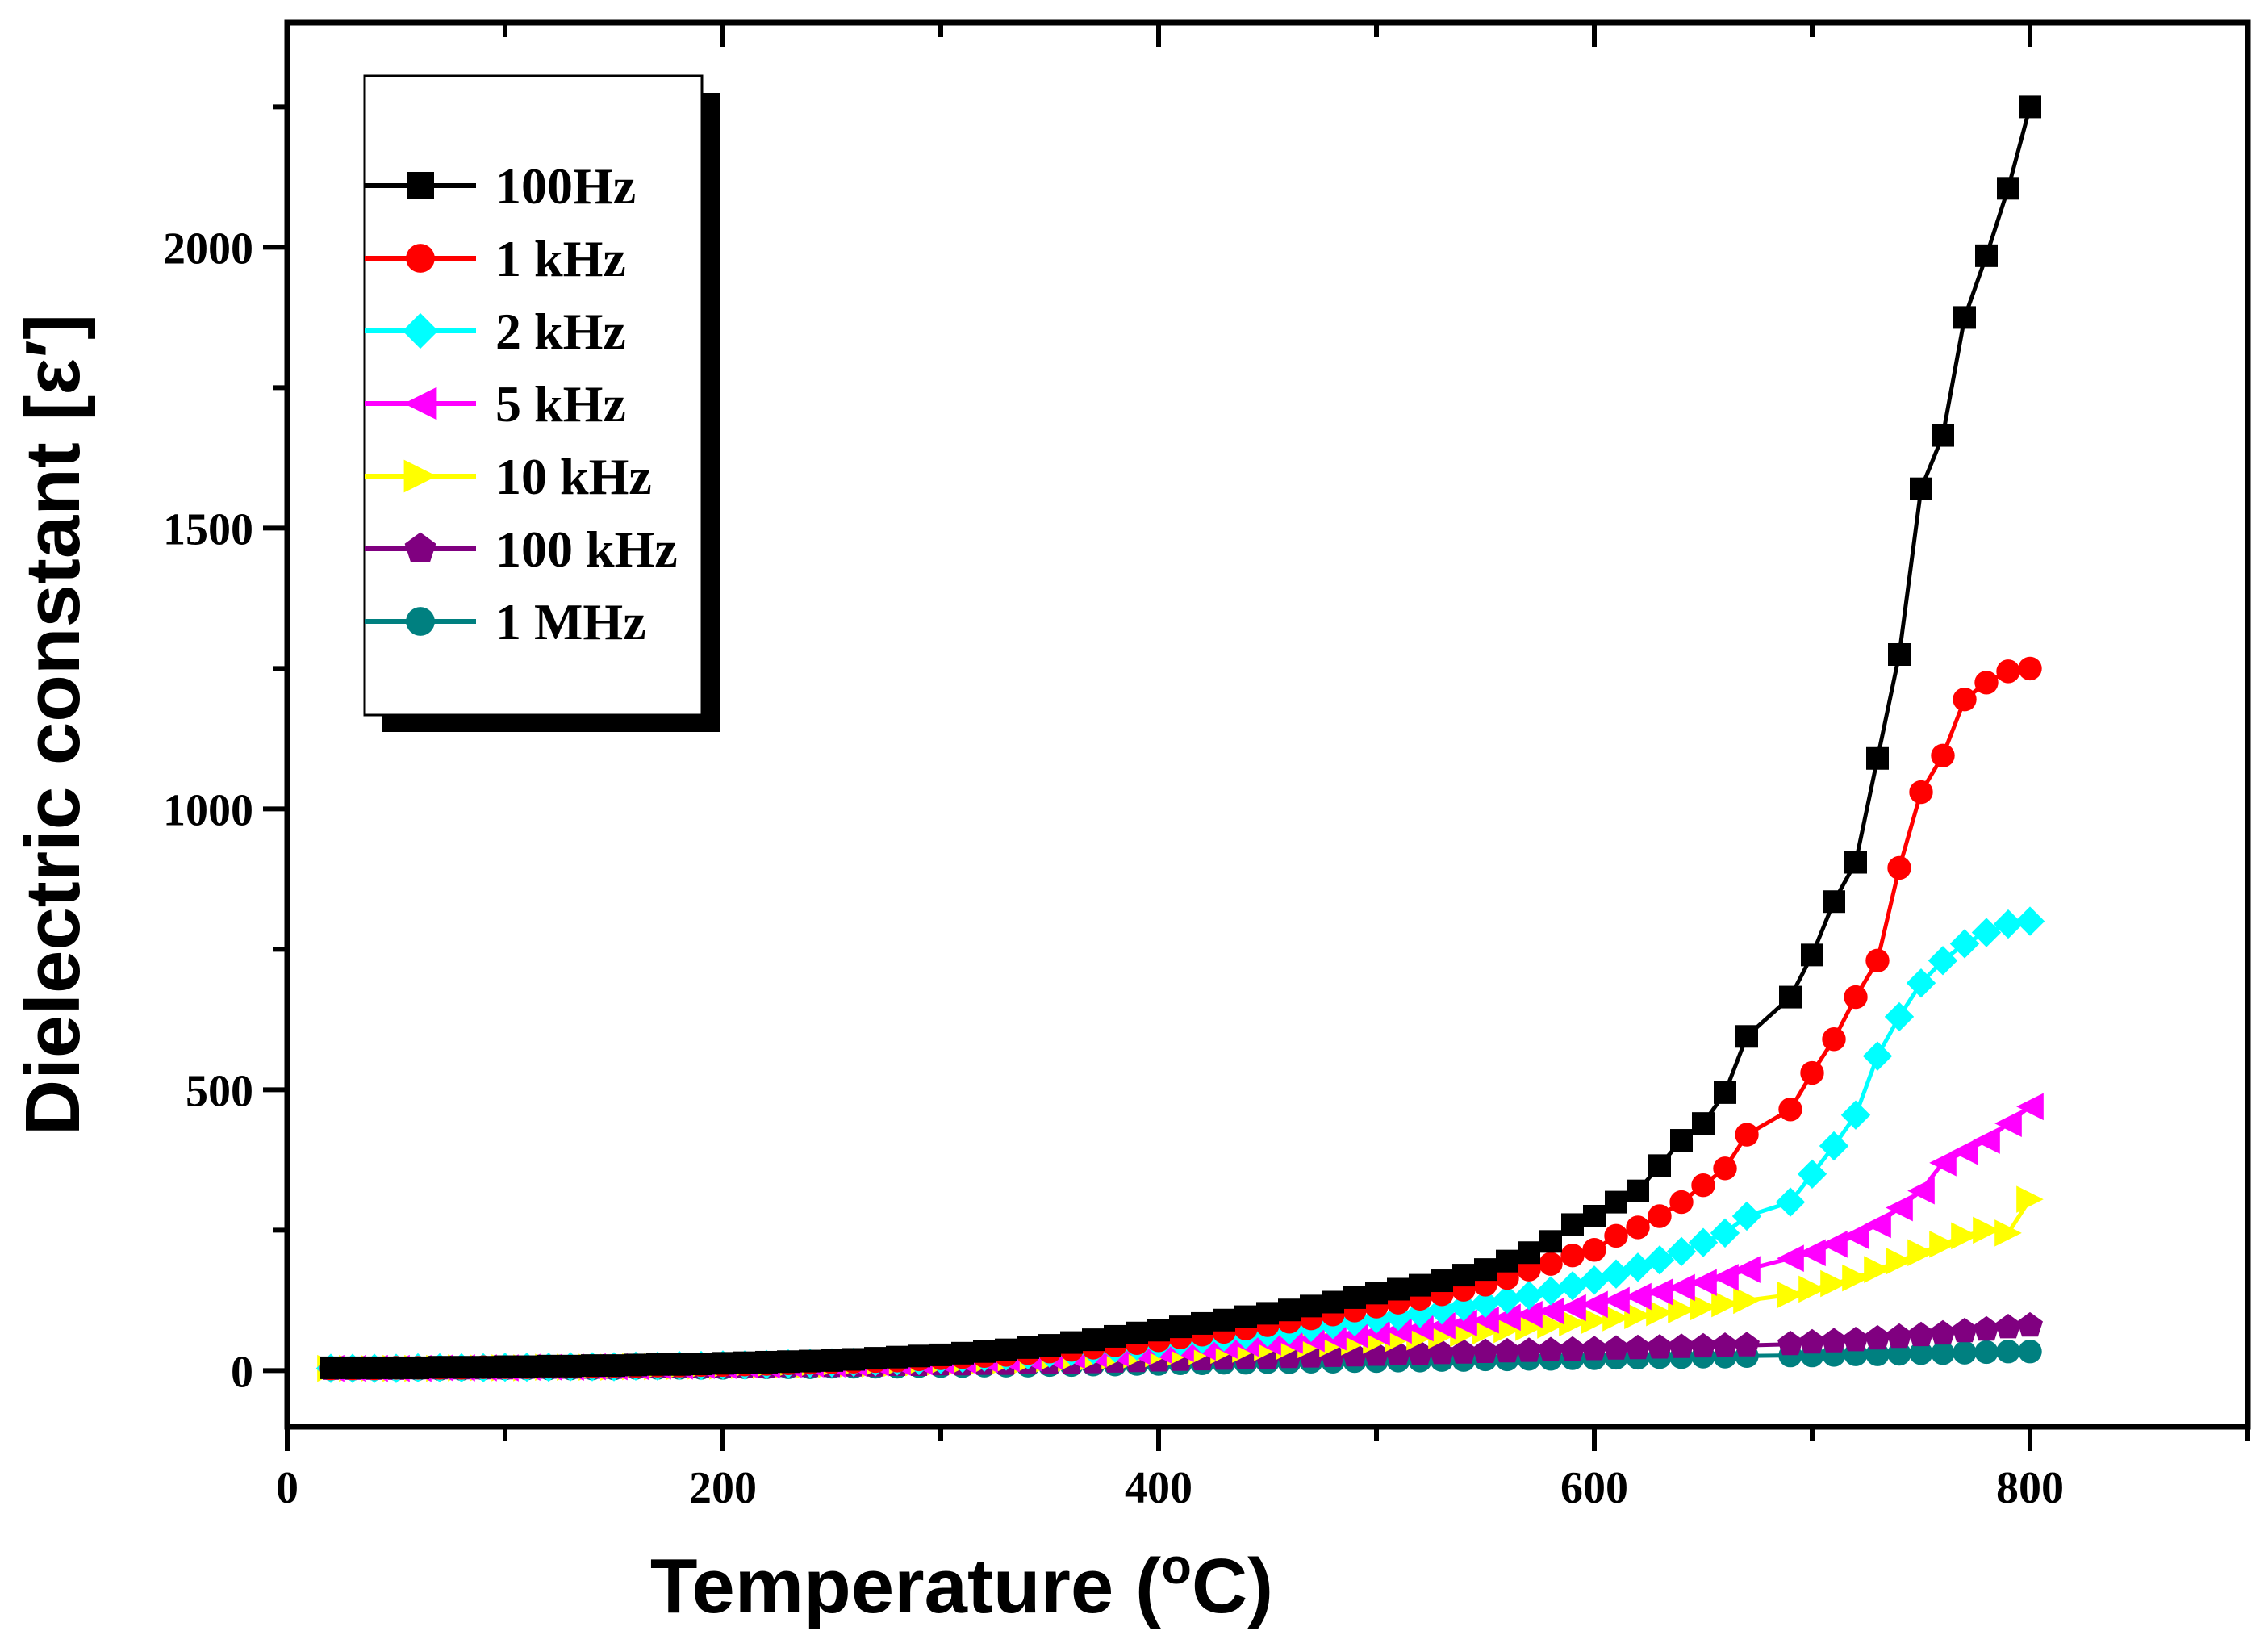 This screenshot has height=1635, width=2268. Describe the element at coordinates (560, 259) in the screenshot. I see `legend-label: 1 kHz` at that location.